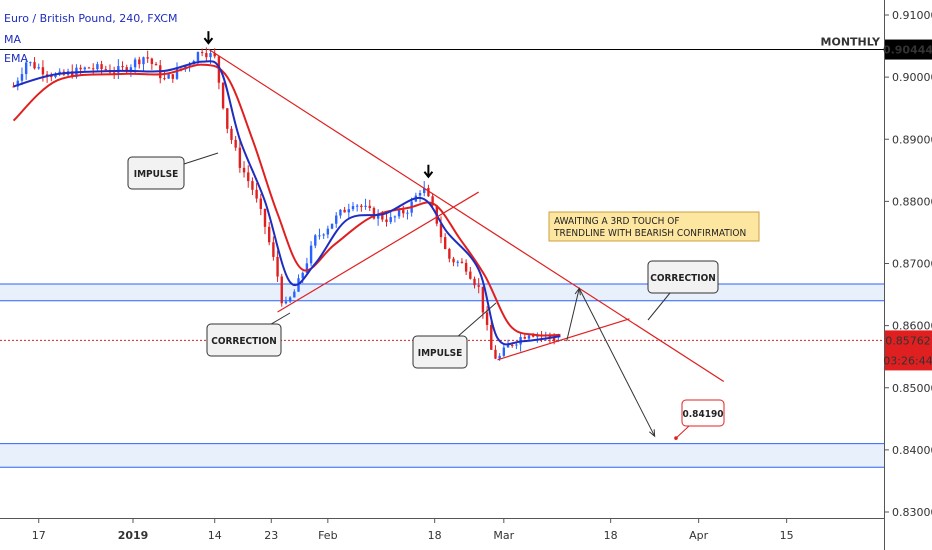 The width and height of the screenshot is (932, 550). I want to click on target-label-text: 0.84190, so click(703, 414).